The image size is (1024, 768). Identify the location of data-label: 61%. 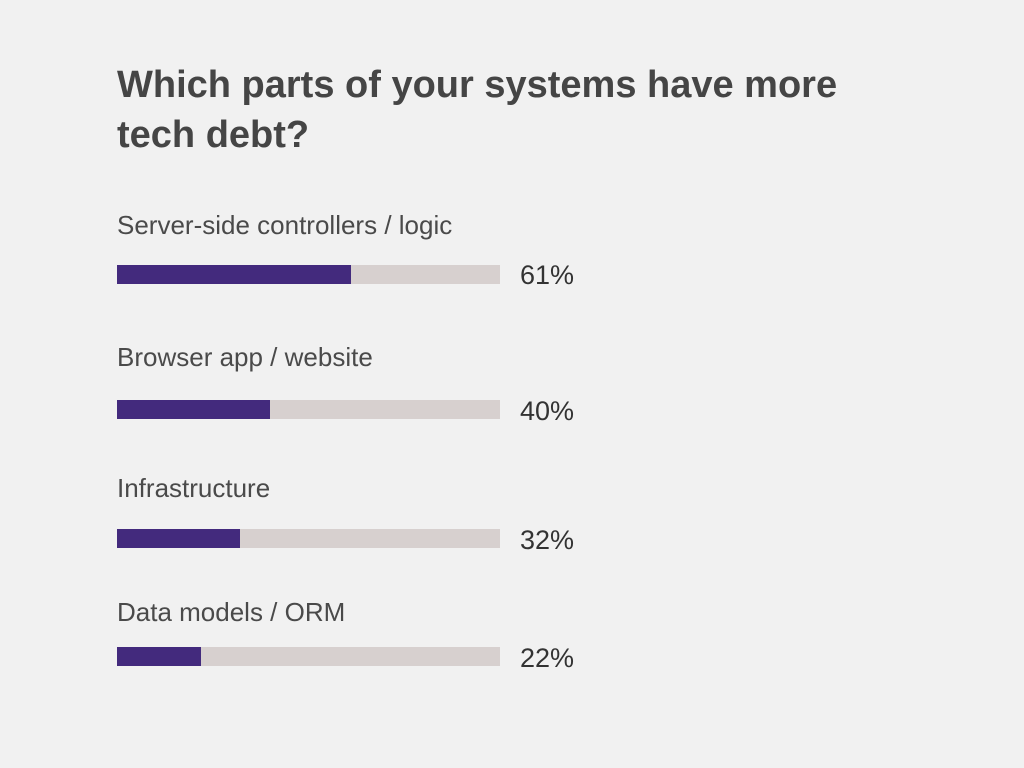
(547, 275).